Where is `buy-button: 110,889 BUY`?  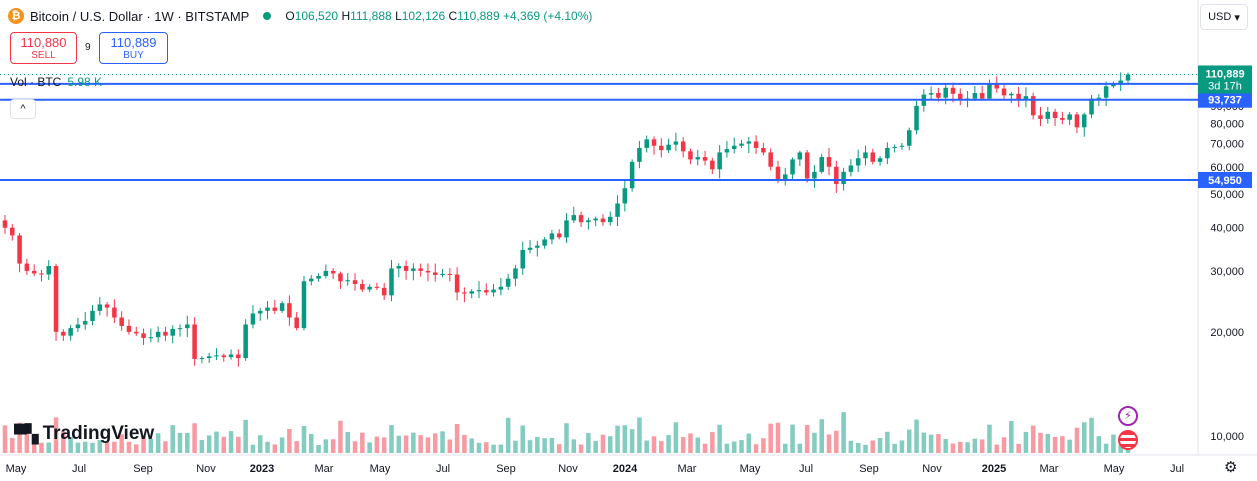
buy-button: 110,889 BUY is located at coordinates (133, 48).